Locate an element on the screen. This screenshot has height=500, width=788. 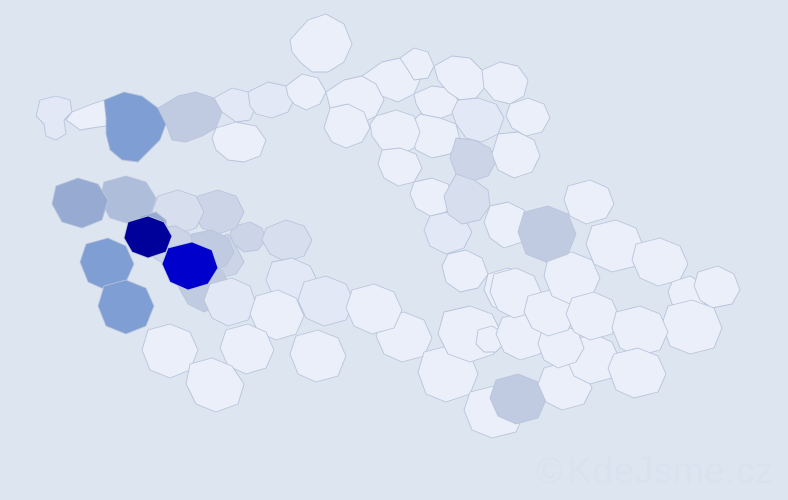
district-usti-nad-labem: Usti nad Labem is located at coordinates (306, 92).